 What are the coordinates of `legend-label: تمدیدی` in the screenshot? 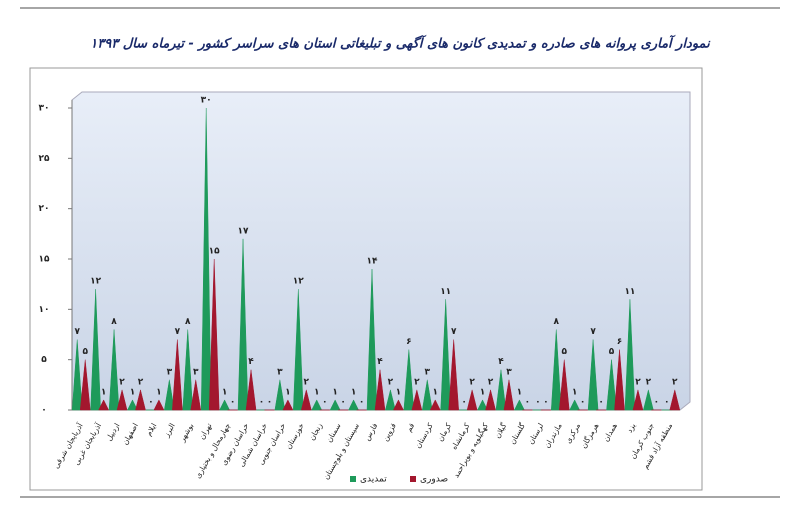 It's located at (373, 480).